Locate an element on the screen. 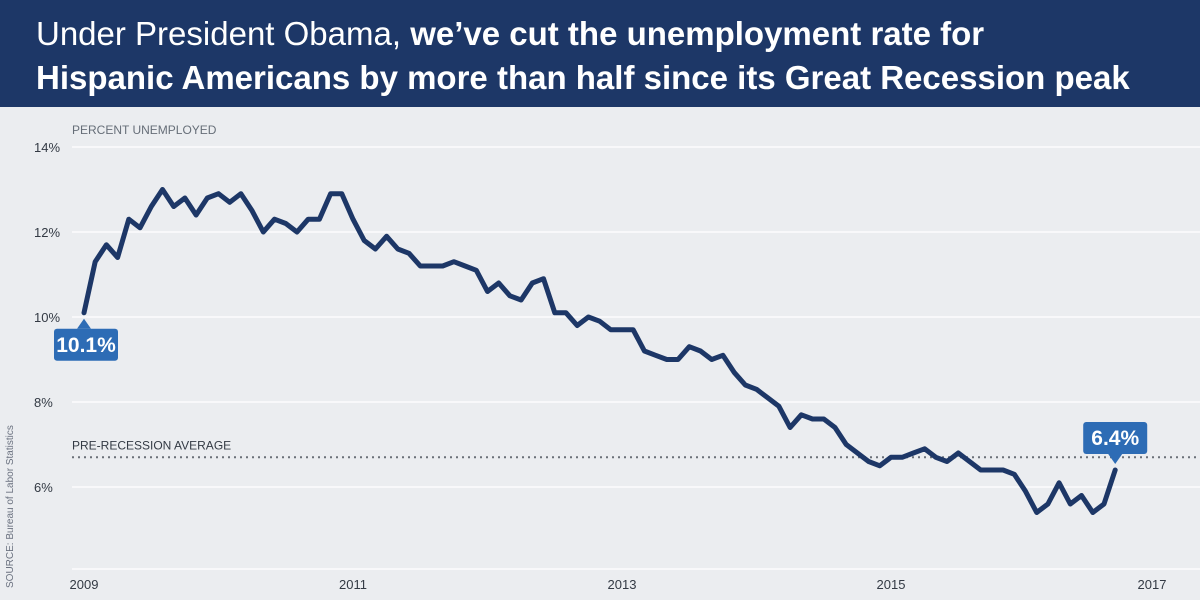 The image size is (1200, 600). source-note: SOURCE: Bureau of Labor Statistics is located at coordinates (10, 506).